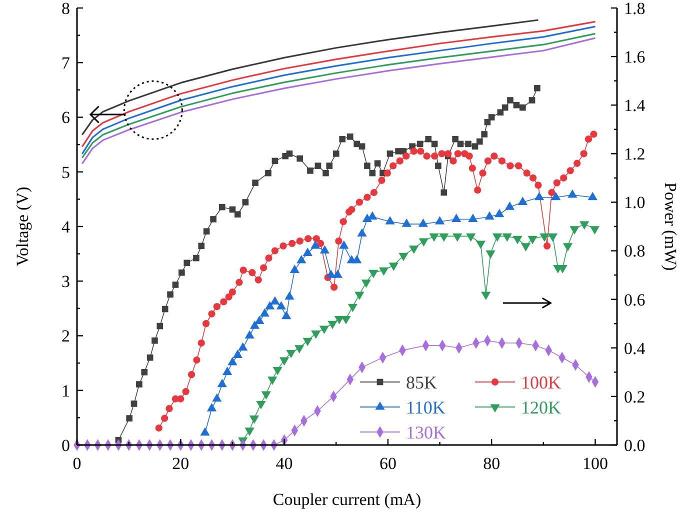 The image size is (687, 524). What do you see at coordinates (635, 300) in the screenshot?
I see `y2-tick-label: 0.6` at bounding box center [635, 300].